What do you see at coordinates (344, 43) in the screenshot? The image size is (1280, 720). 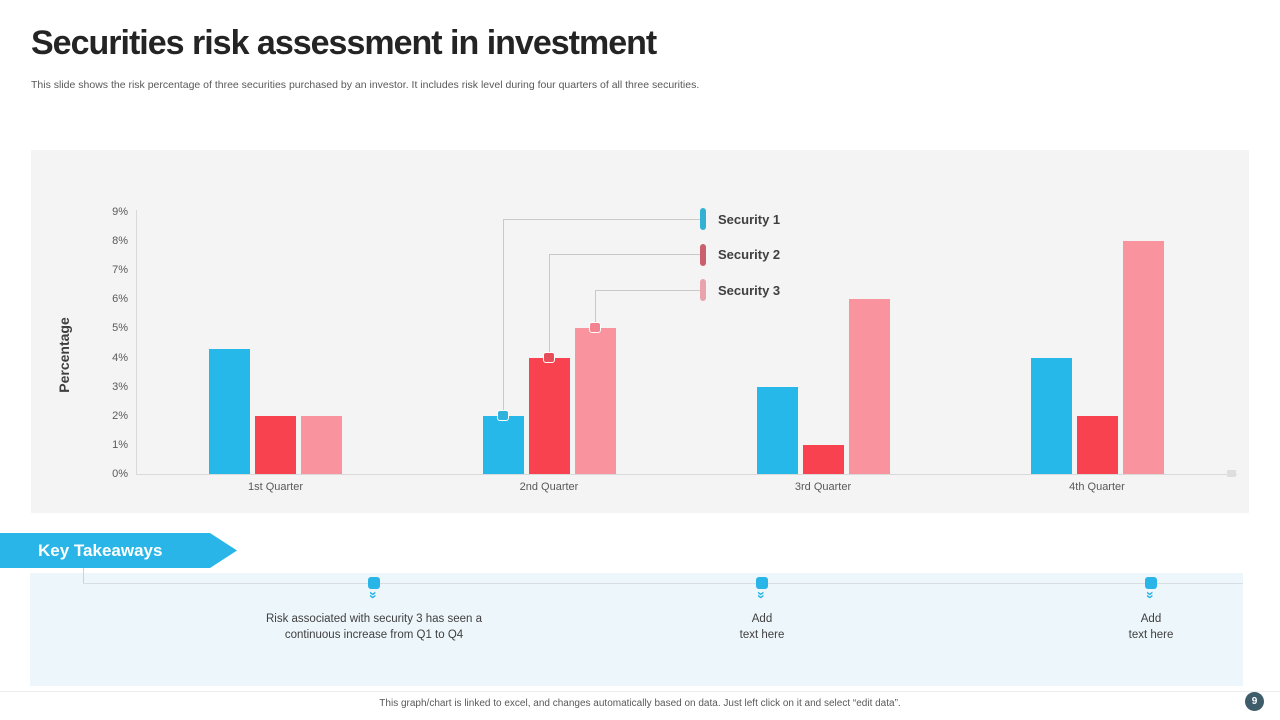 I see `page-title: Securities risk assessment in investment` at bounding box center [344, 43].